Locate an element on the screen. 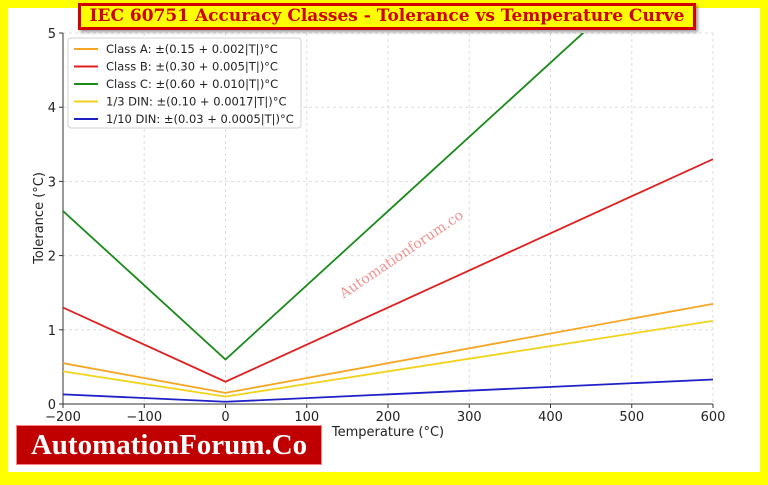 The image size is (768, 485). brand-logo: AutomationForum.Co is located at coordinates (169, 445).